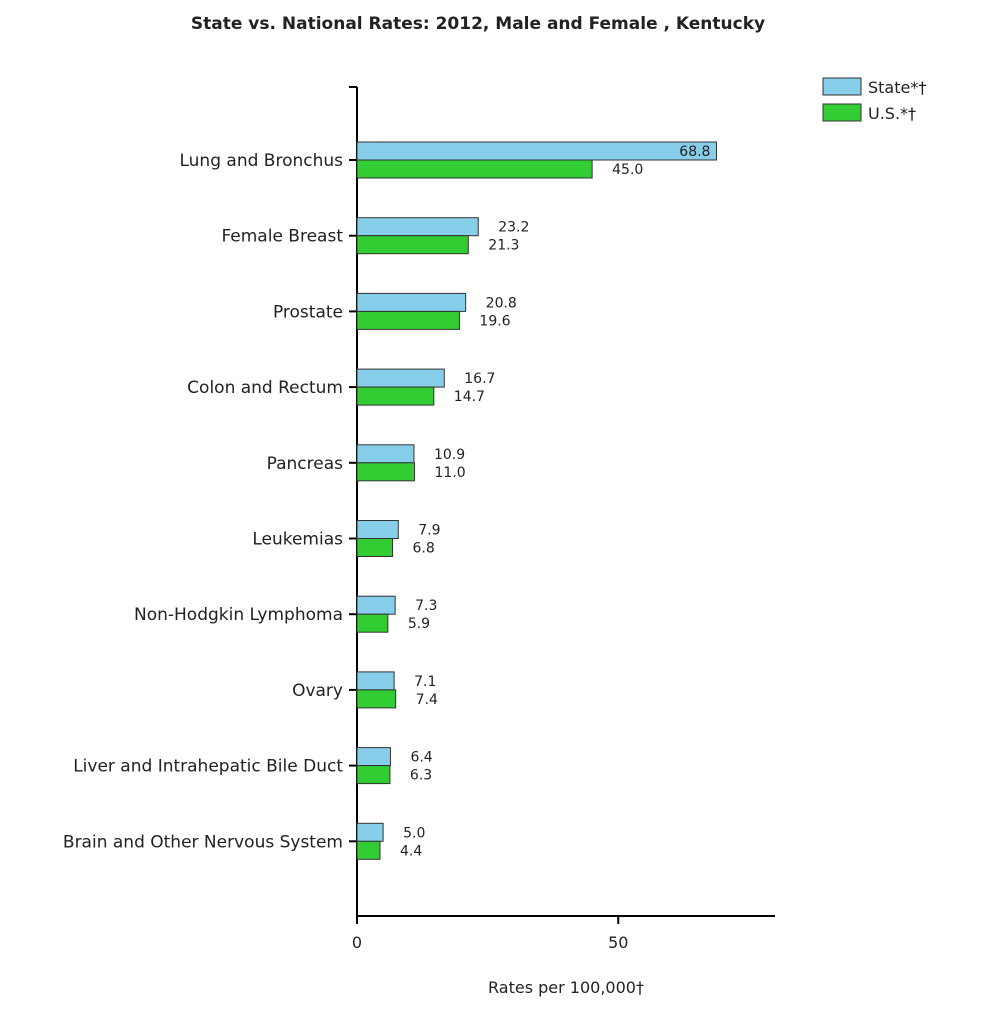 The height and width of the screenshot is (1024, 984). What do you see at coordinates (203, 842) in the screenshot?
I see `category-label: Brain and Other Nervous System` at bounding box center [203, 842].